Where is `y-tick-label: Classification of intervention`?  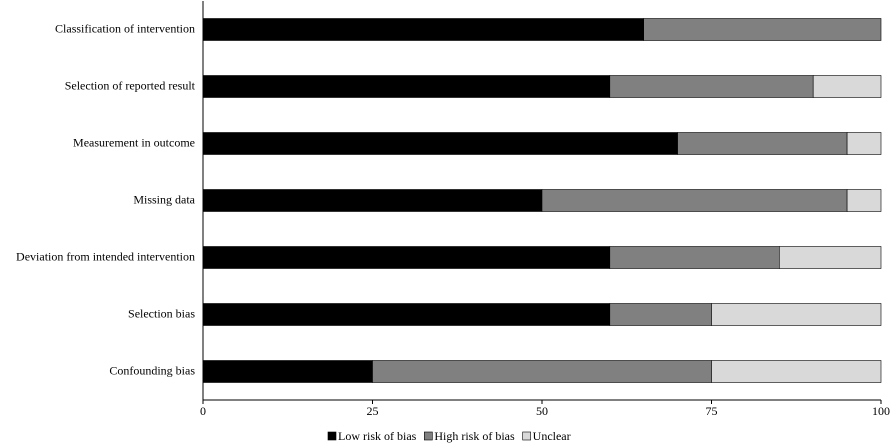
y-tick-label: Classification of intervention is located at coordinates (125, 28).